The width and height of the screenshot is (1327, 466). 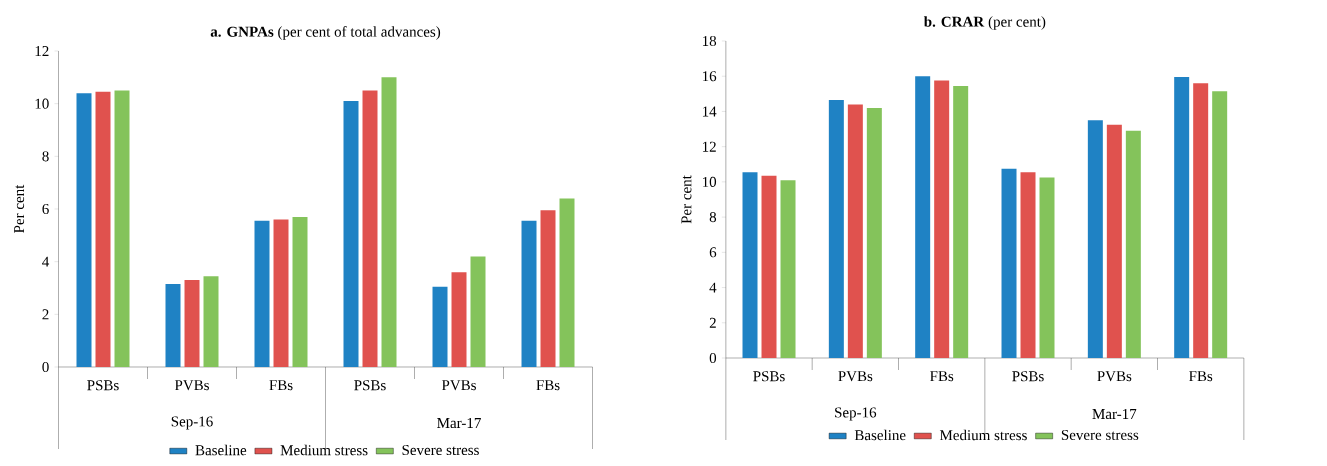 I want to click on y-tick-label: 14, so click(x=709, y=111).